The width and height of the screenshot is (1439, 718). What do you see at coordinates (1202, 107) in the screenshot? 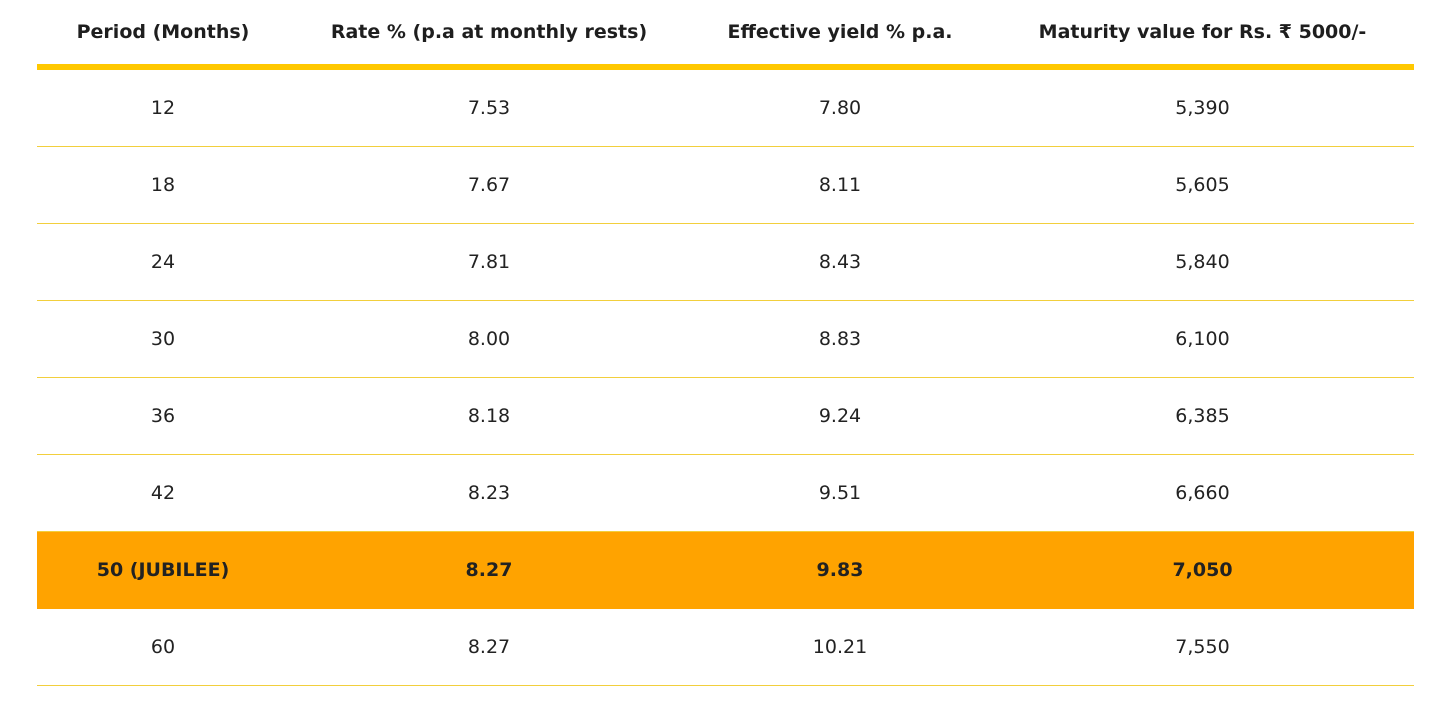
I see `cell-maturity: 5,390` at bounding box center [1202, 107].